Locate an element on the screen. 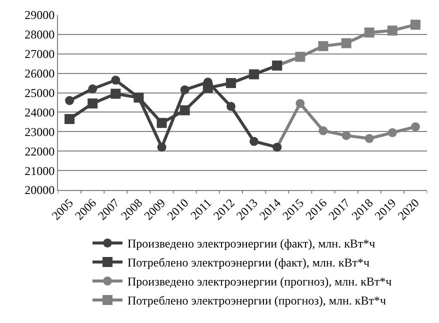 Image resolution: width=439 pixels, height=323 pixels. legend-label: Потреблено электроэнергии (факт), млн. кВт*ч is located at coordinates (249, 263).